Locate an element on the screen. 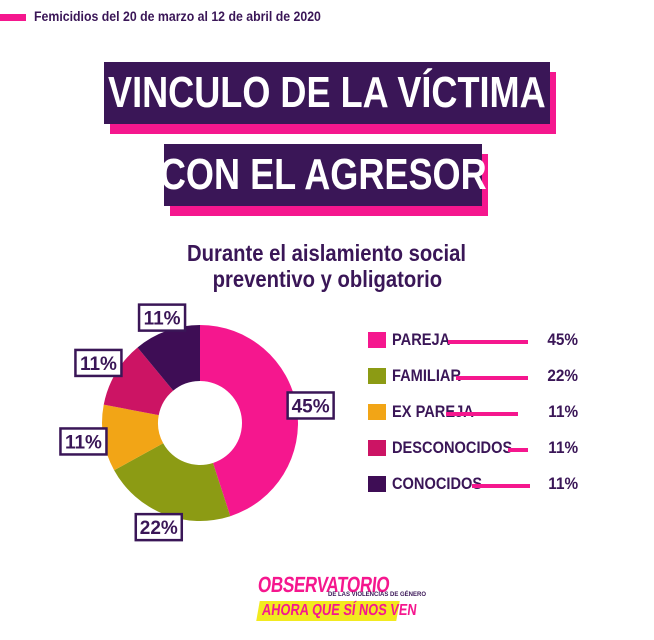 Image resolution: width=654 pixels, height=640 pixels. donut-slice-pareja is located at coordinates (249, 421).